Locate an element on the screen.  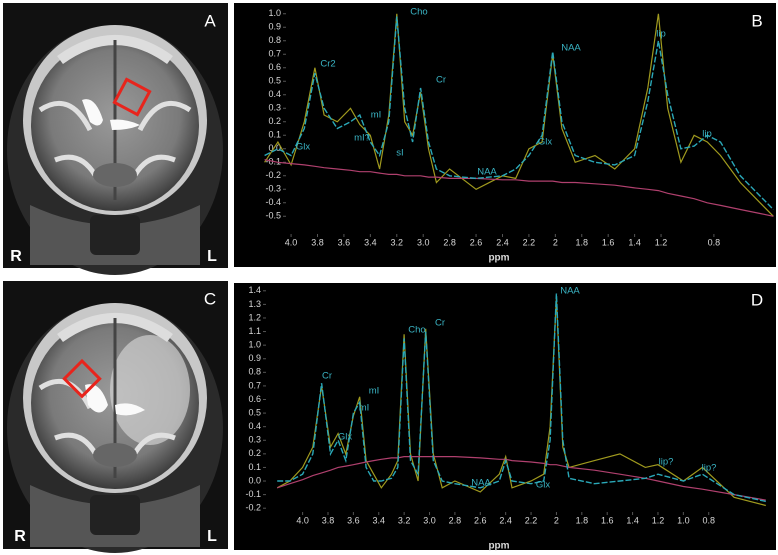
peak-label: Cr2 is located at coordinates (327, 64).